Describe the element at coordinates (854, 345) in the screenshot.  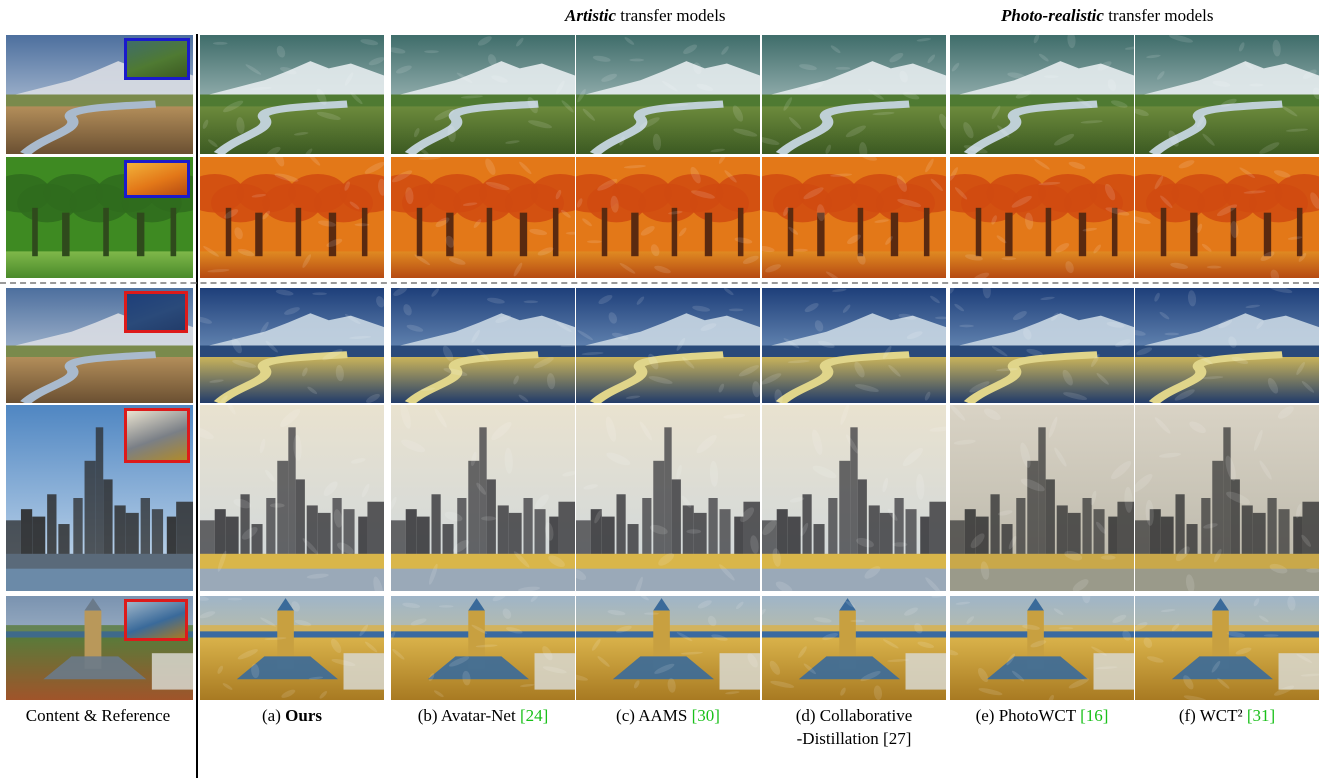
I see `image-row3-collab-distill` at that location.